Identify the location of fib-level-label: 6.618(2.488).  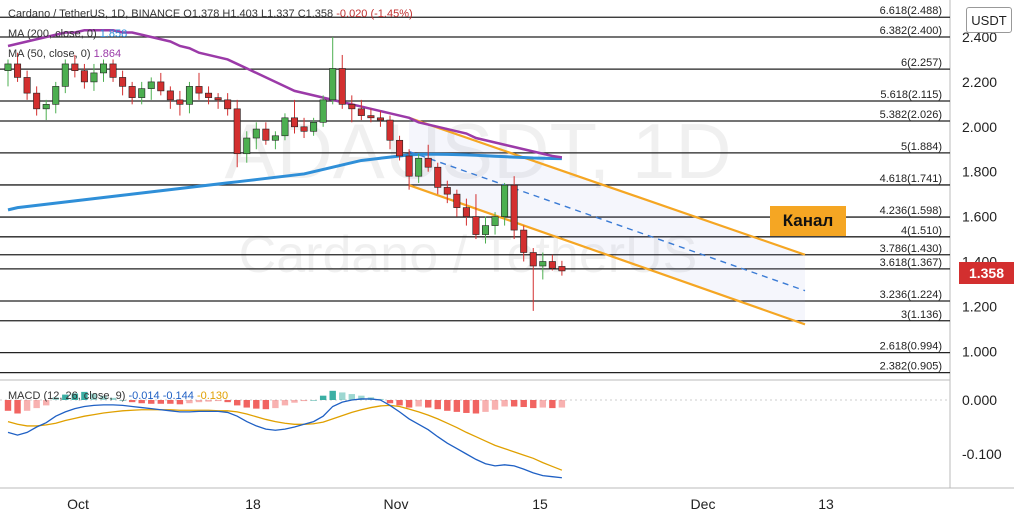
(911, 11).